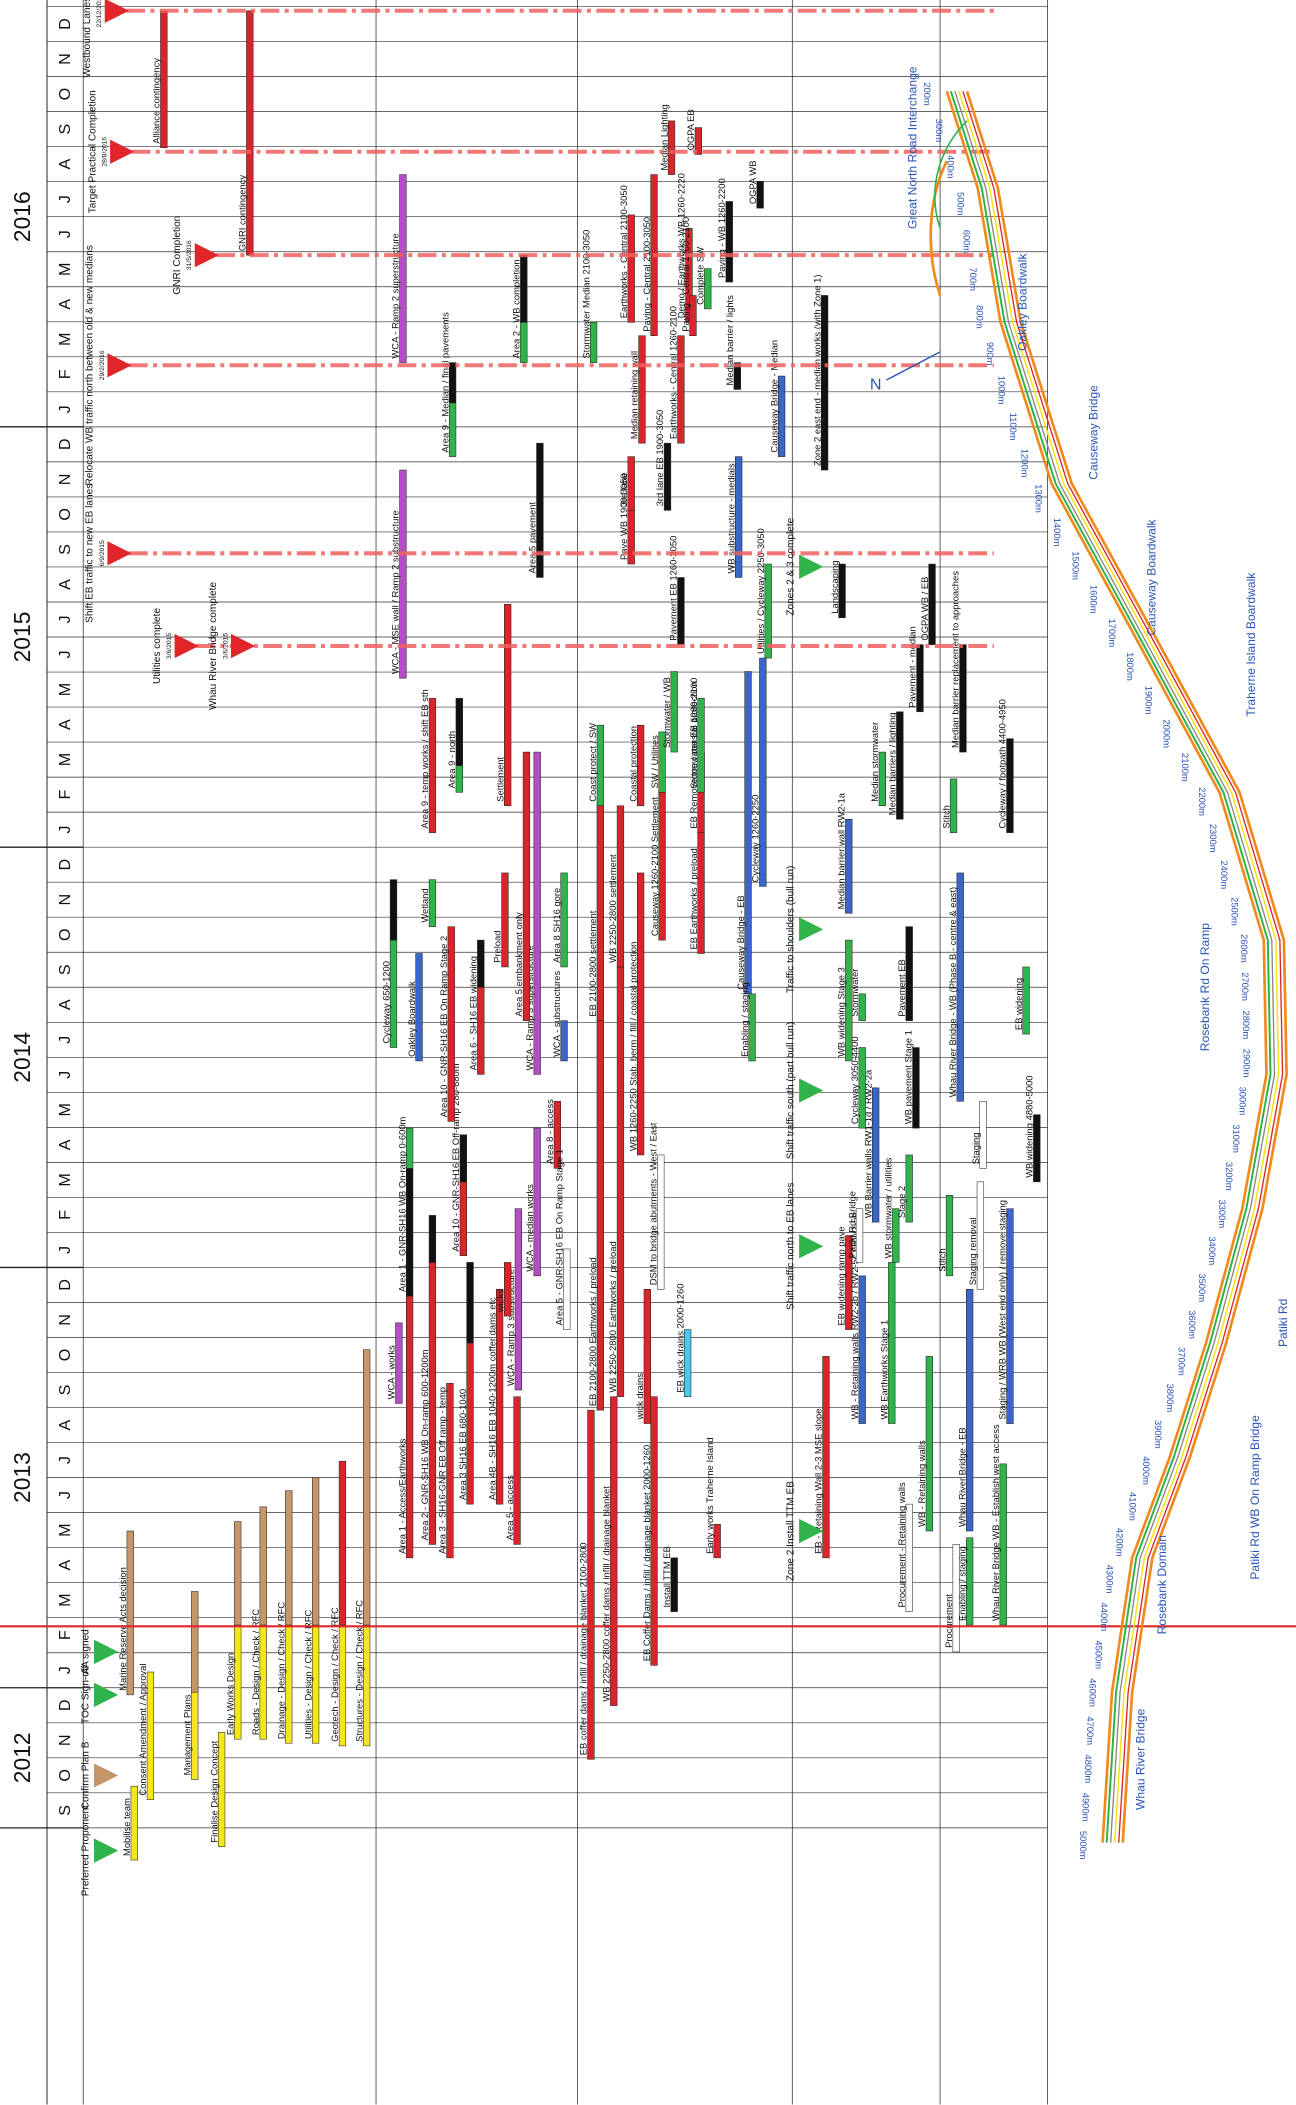  I want to click on chainage-label: 3900m, so click(1158, 1434).